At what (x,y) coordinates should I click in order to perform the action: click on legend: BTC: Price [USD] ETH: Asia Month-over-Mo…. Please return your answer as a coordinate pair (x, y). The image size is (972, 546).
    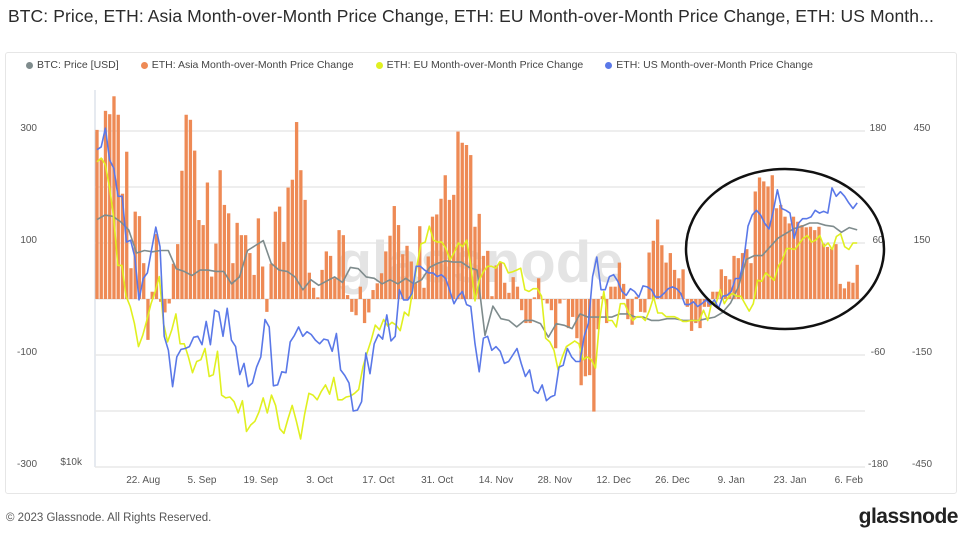
    Looking at the image, I should click on (419, 65).